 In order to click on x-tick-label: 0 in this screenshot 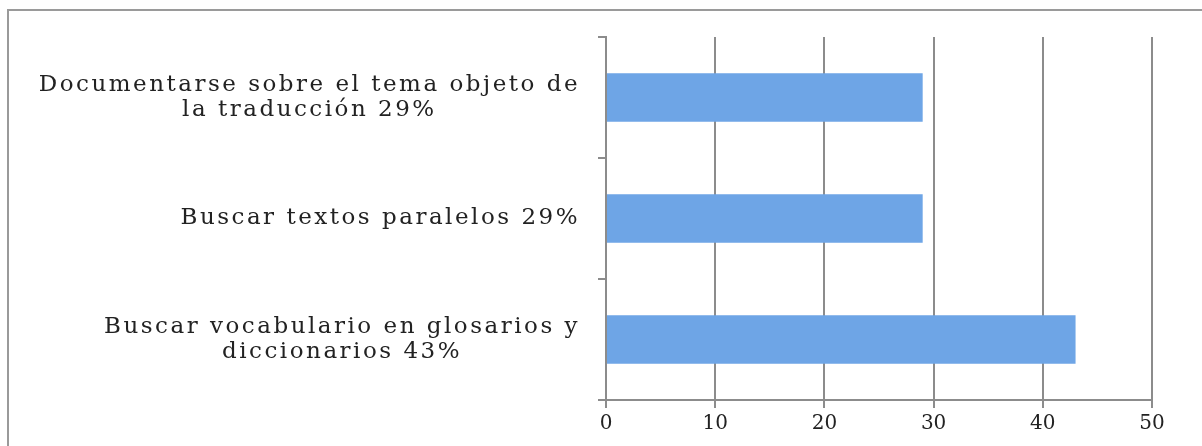, I will do `click(606, 422)`.